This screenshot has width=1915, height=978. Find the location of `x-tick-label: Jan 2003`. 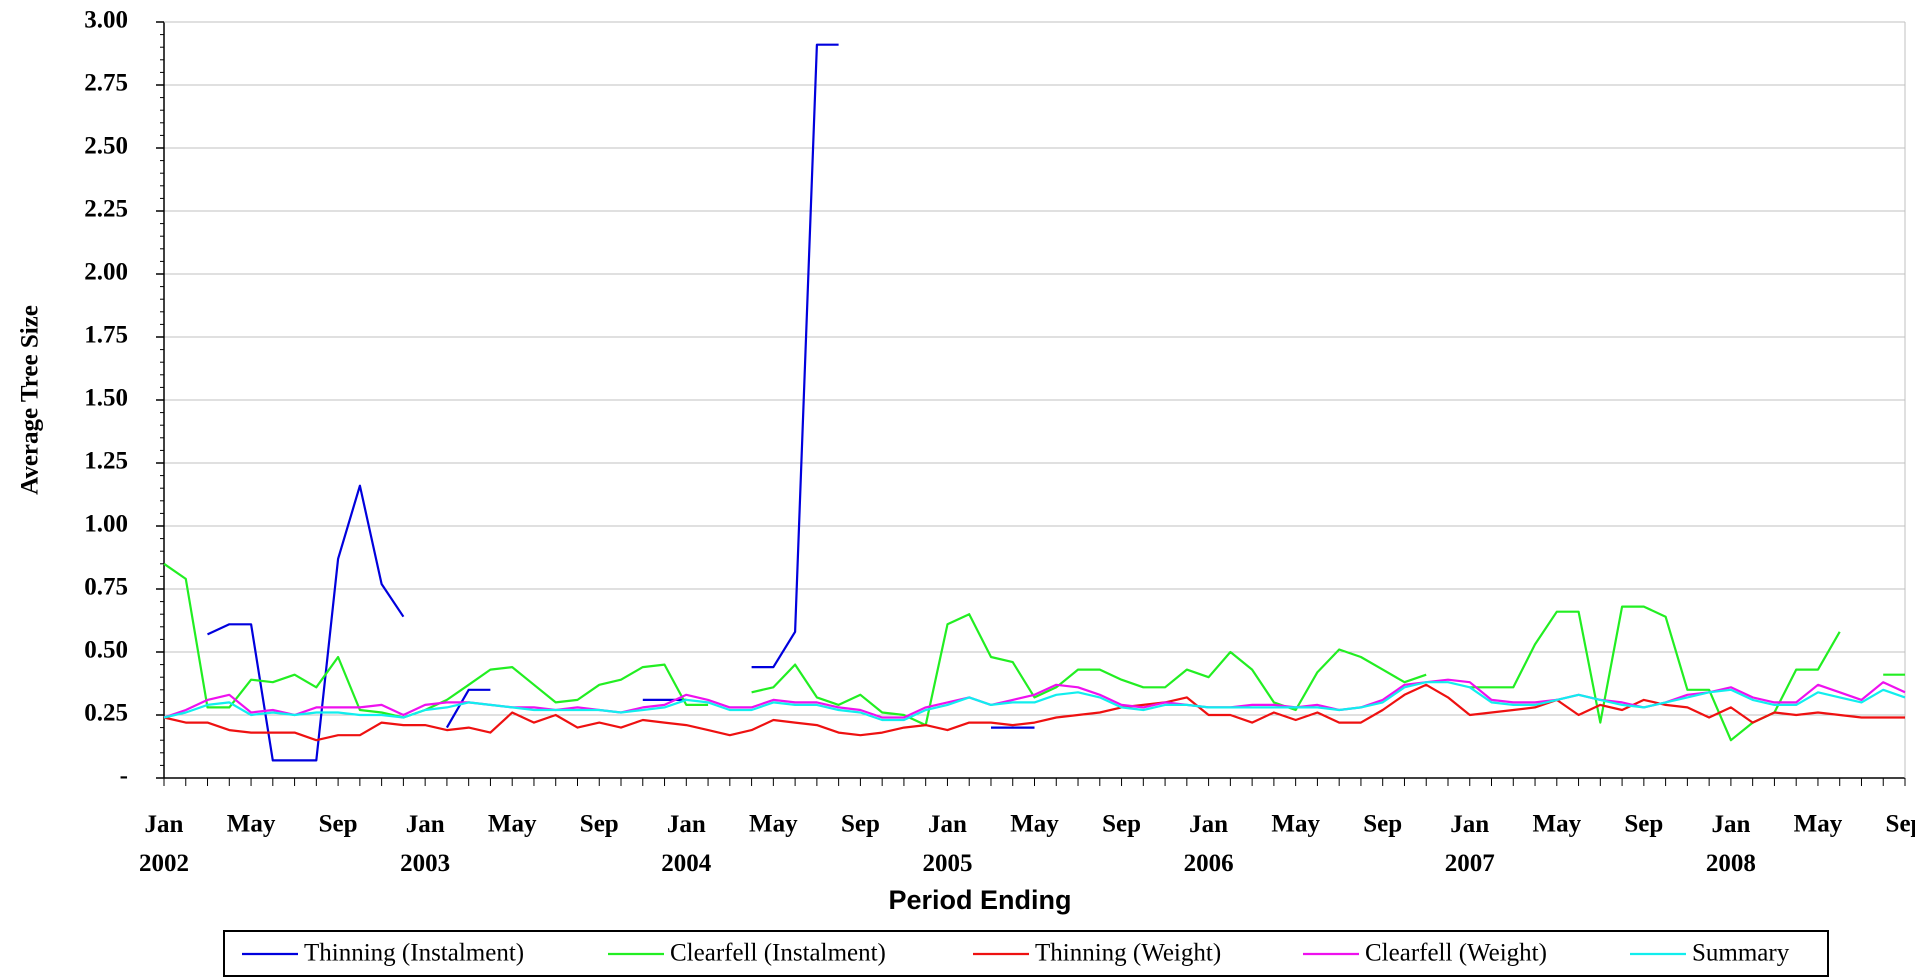

x-tick-label: Jan 2003 is located at coordinates (425, 844).